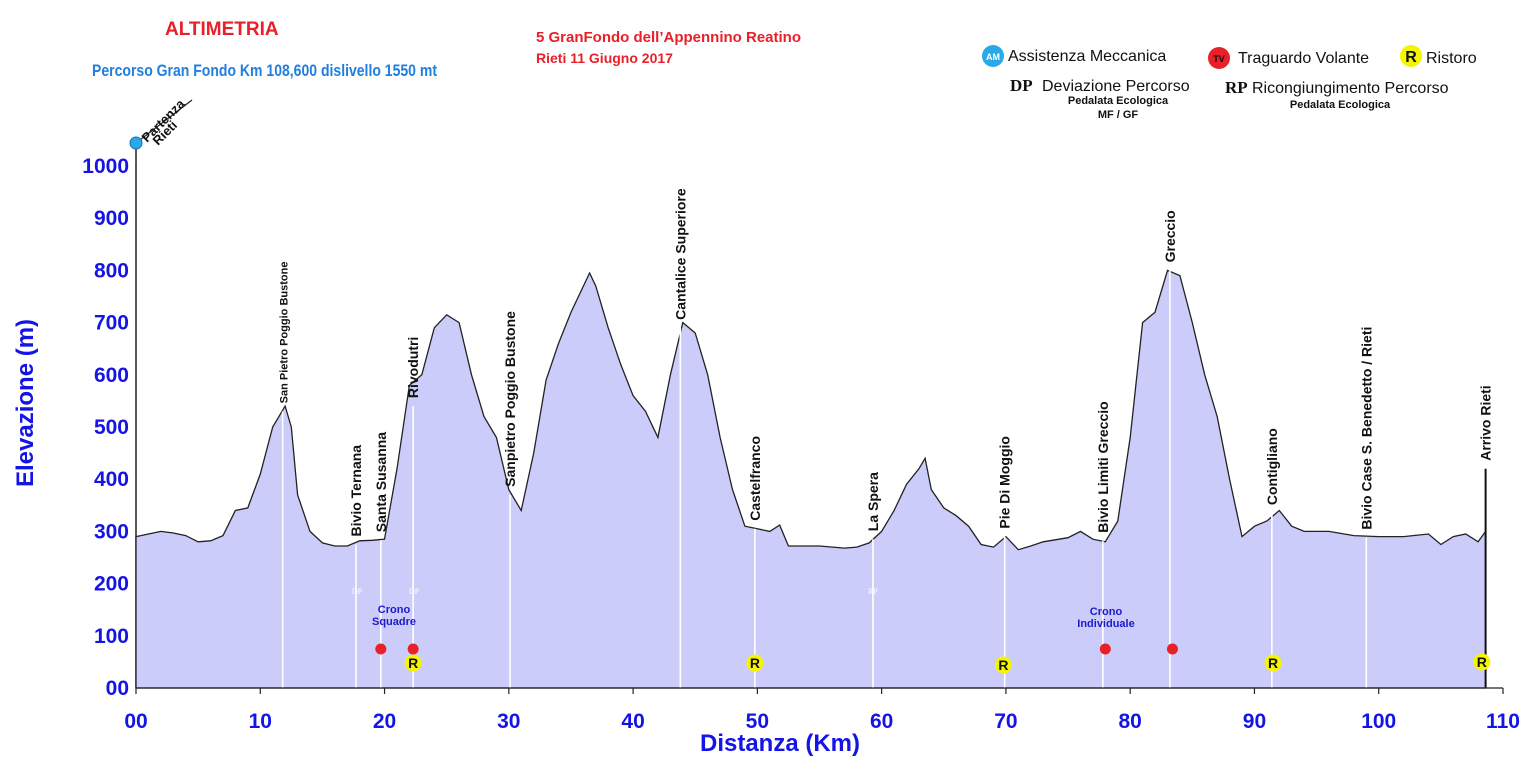  What do you see at coordinates (873, 501) in the screenshot?
I see `waypoint-label: La Spera` at bounding box center [873, 501].